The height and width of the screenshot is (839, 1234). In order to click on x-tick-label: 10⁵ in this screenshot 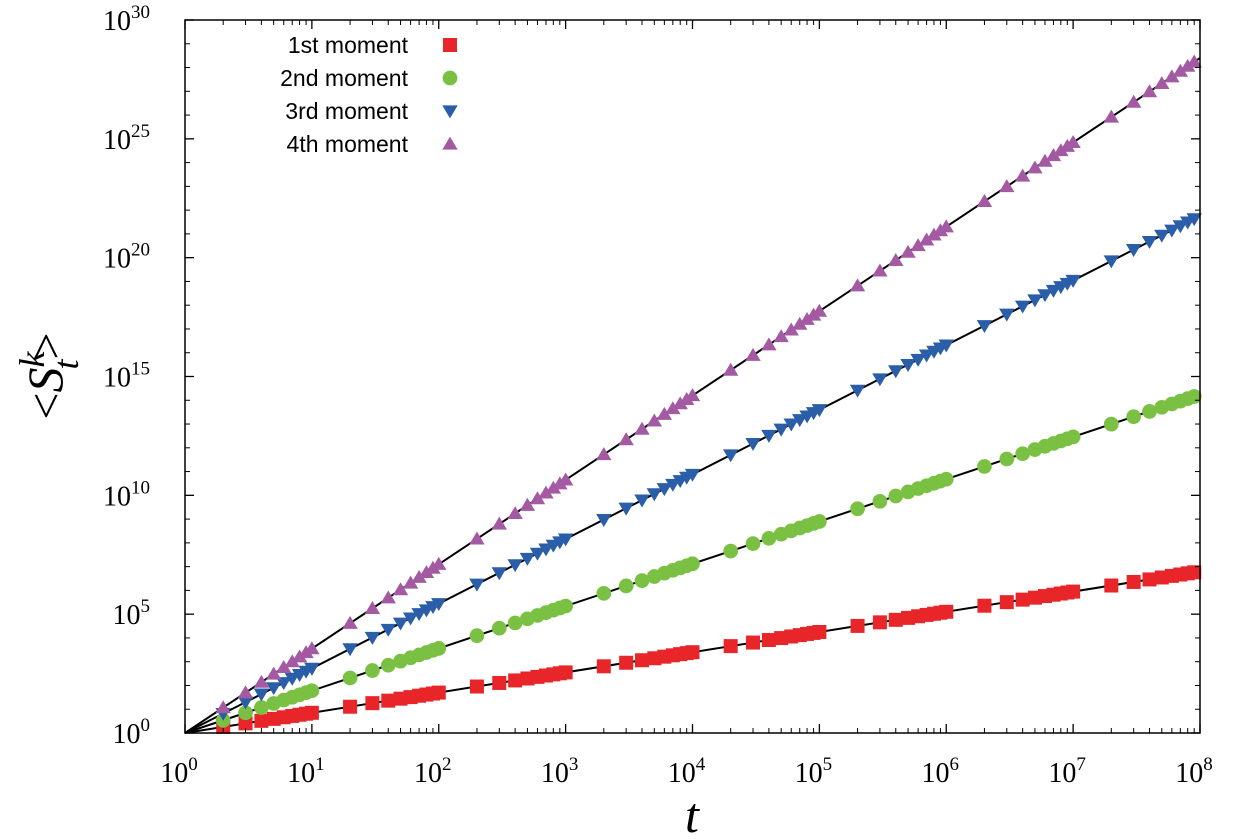, I will do `click(814, 771)`.